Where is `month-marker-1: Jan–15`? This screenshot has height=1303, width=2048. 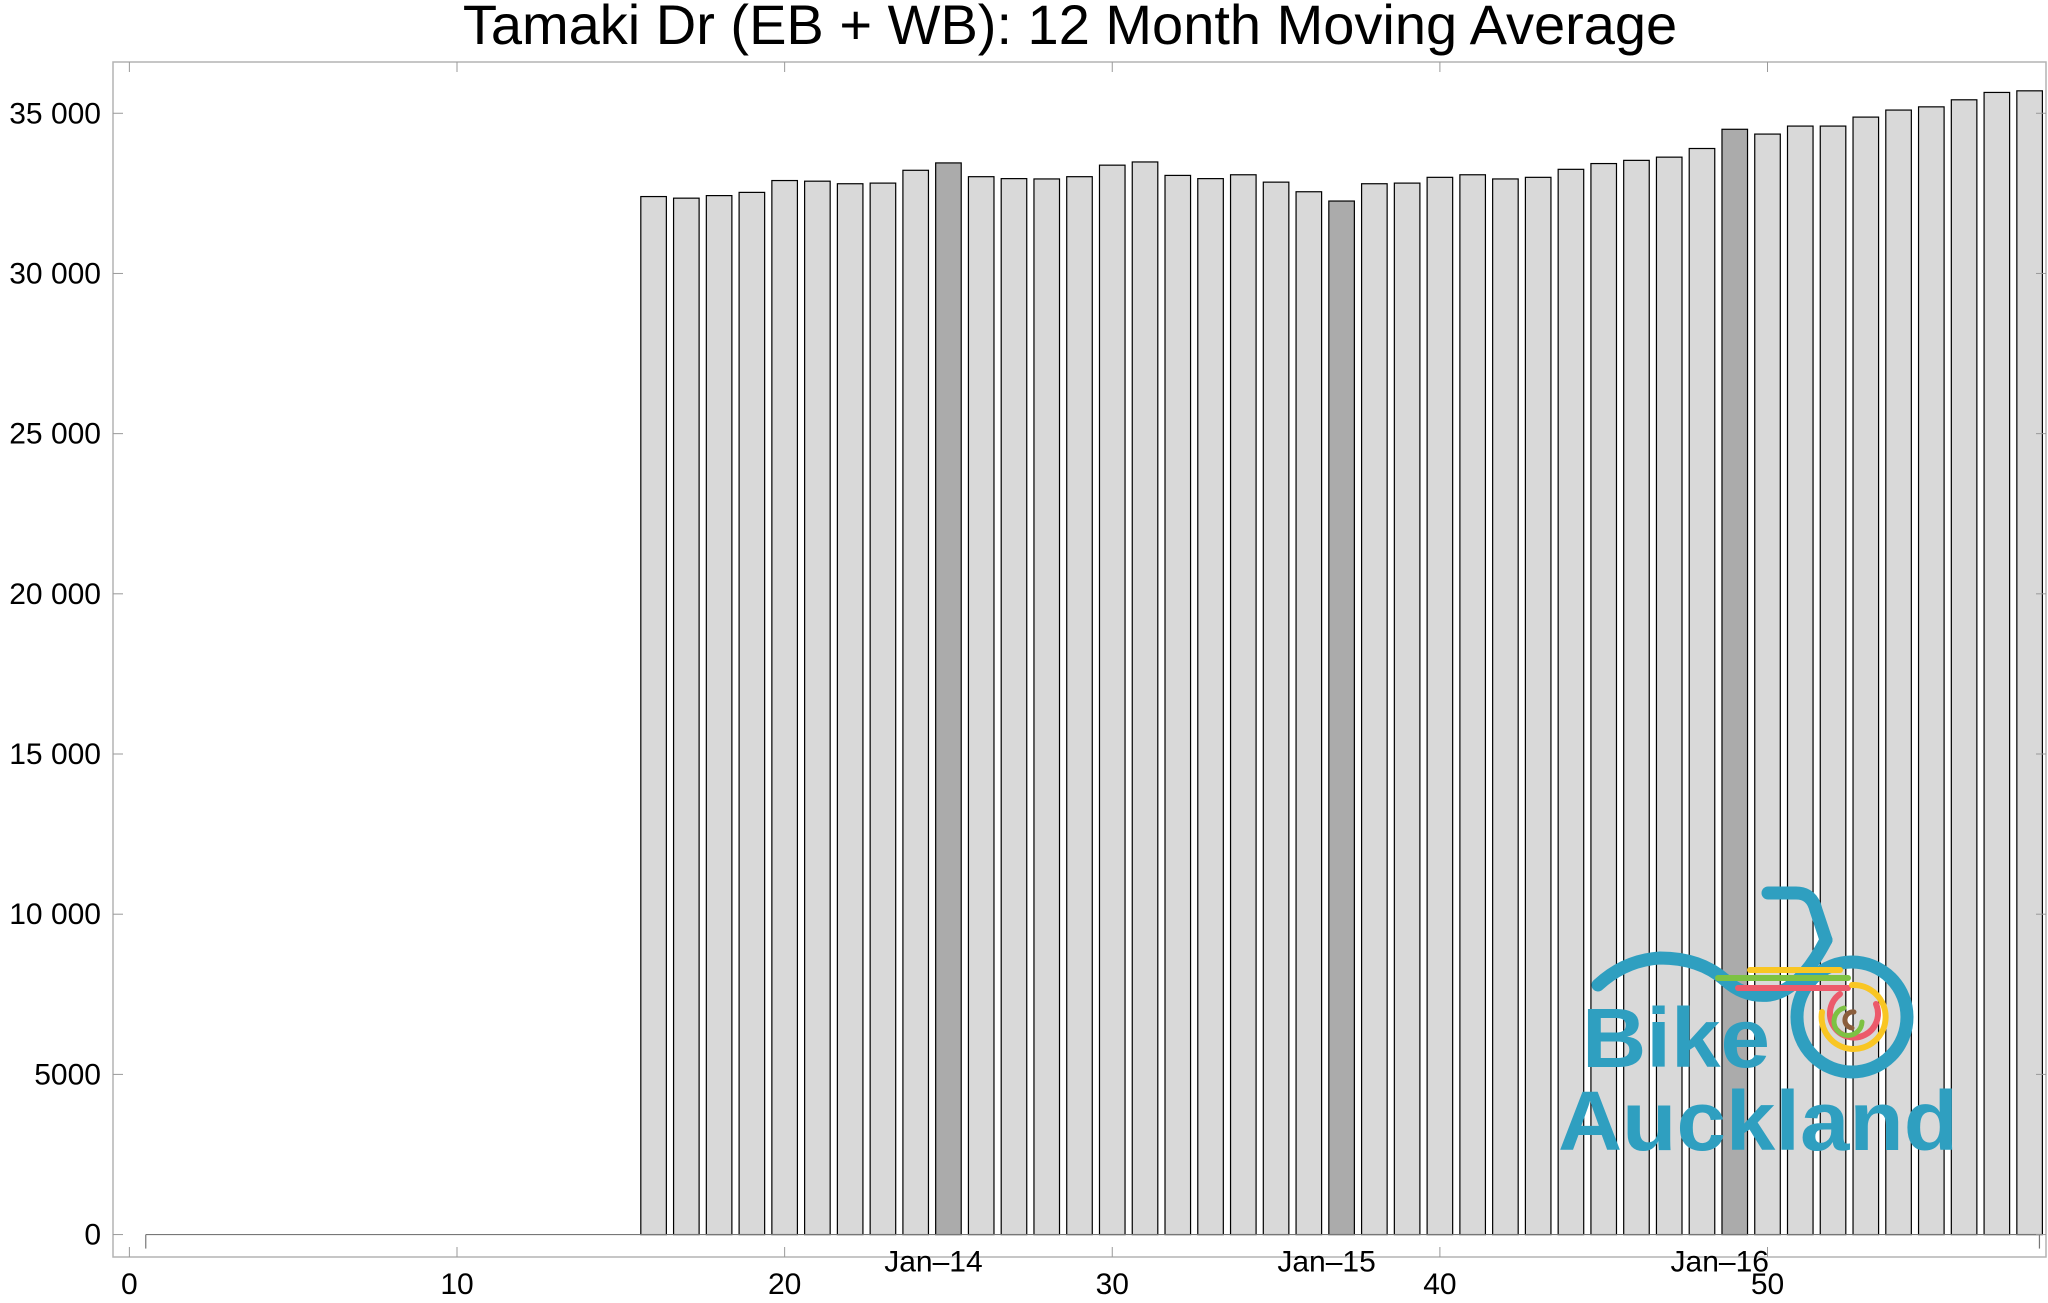
month-marker-1: Jan–15 is located at coordinates (1326, 1262).